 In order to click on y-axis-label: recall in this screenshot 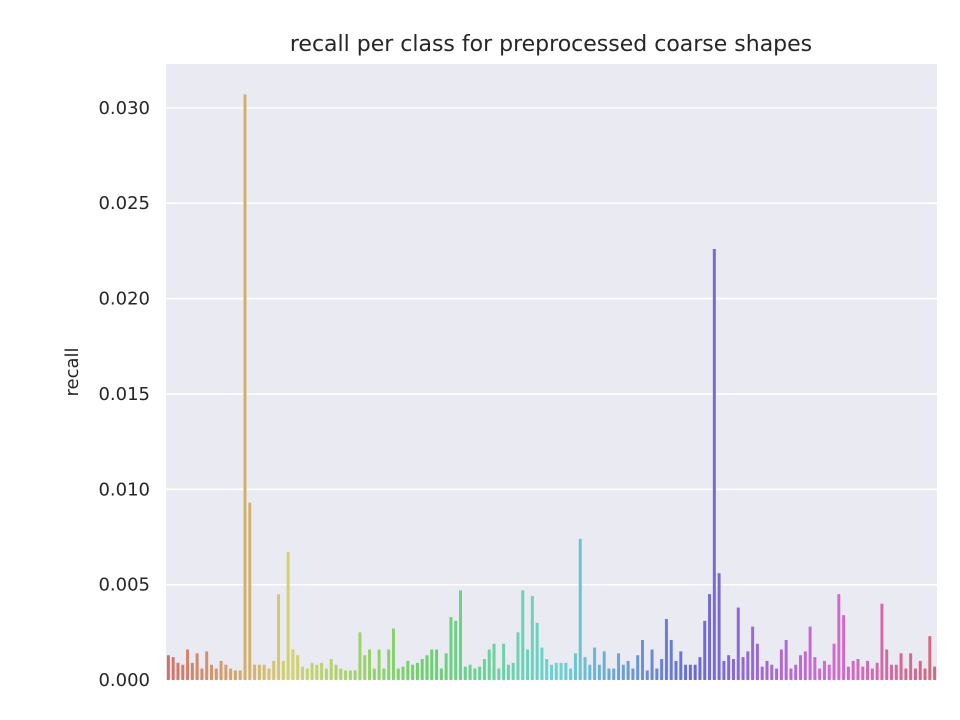, I will do `click(72, 371)`.